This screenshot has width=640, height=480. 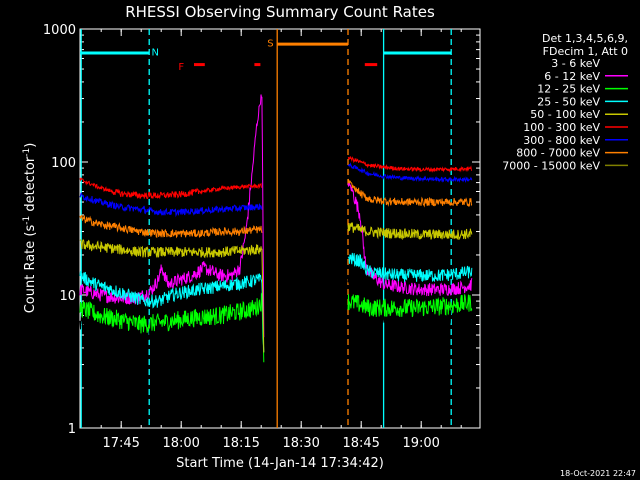 I want to click on x-tick-label: 19:00, so click(x=420, y=443).